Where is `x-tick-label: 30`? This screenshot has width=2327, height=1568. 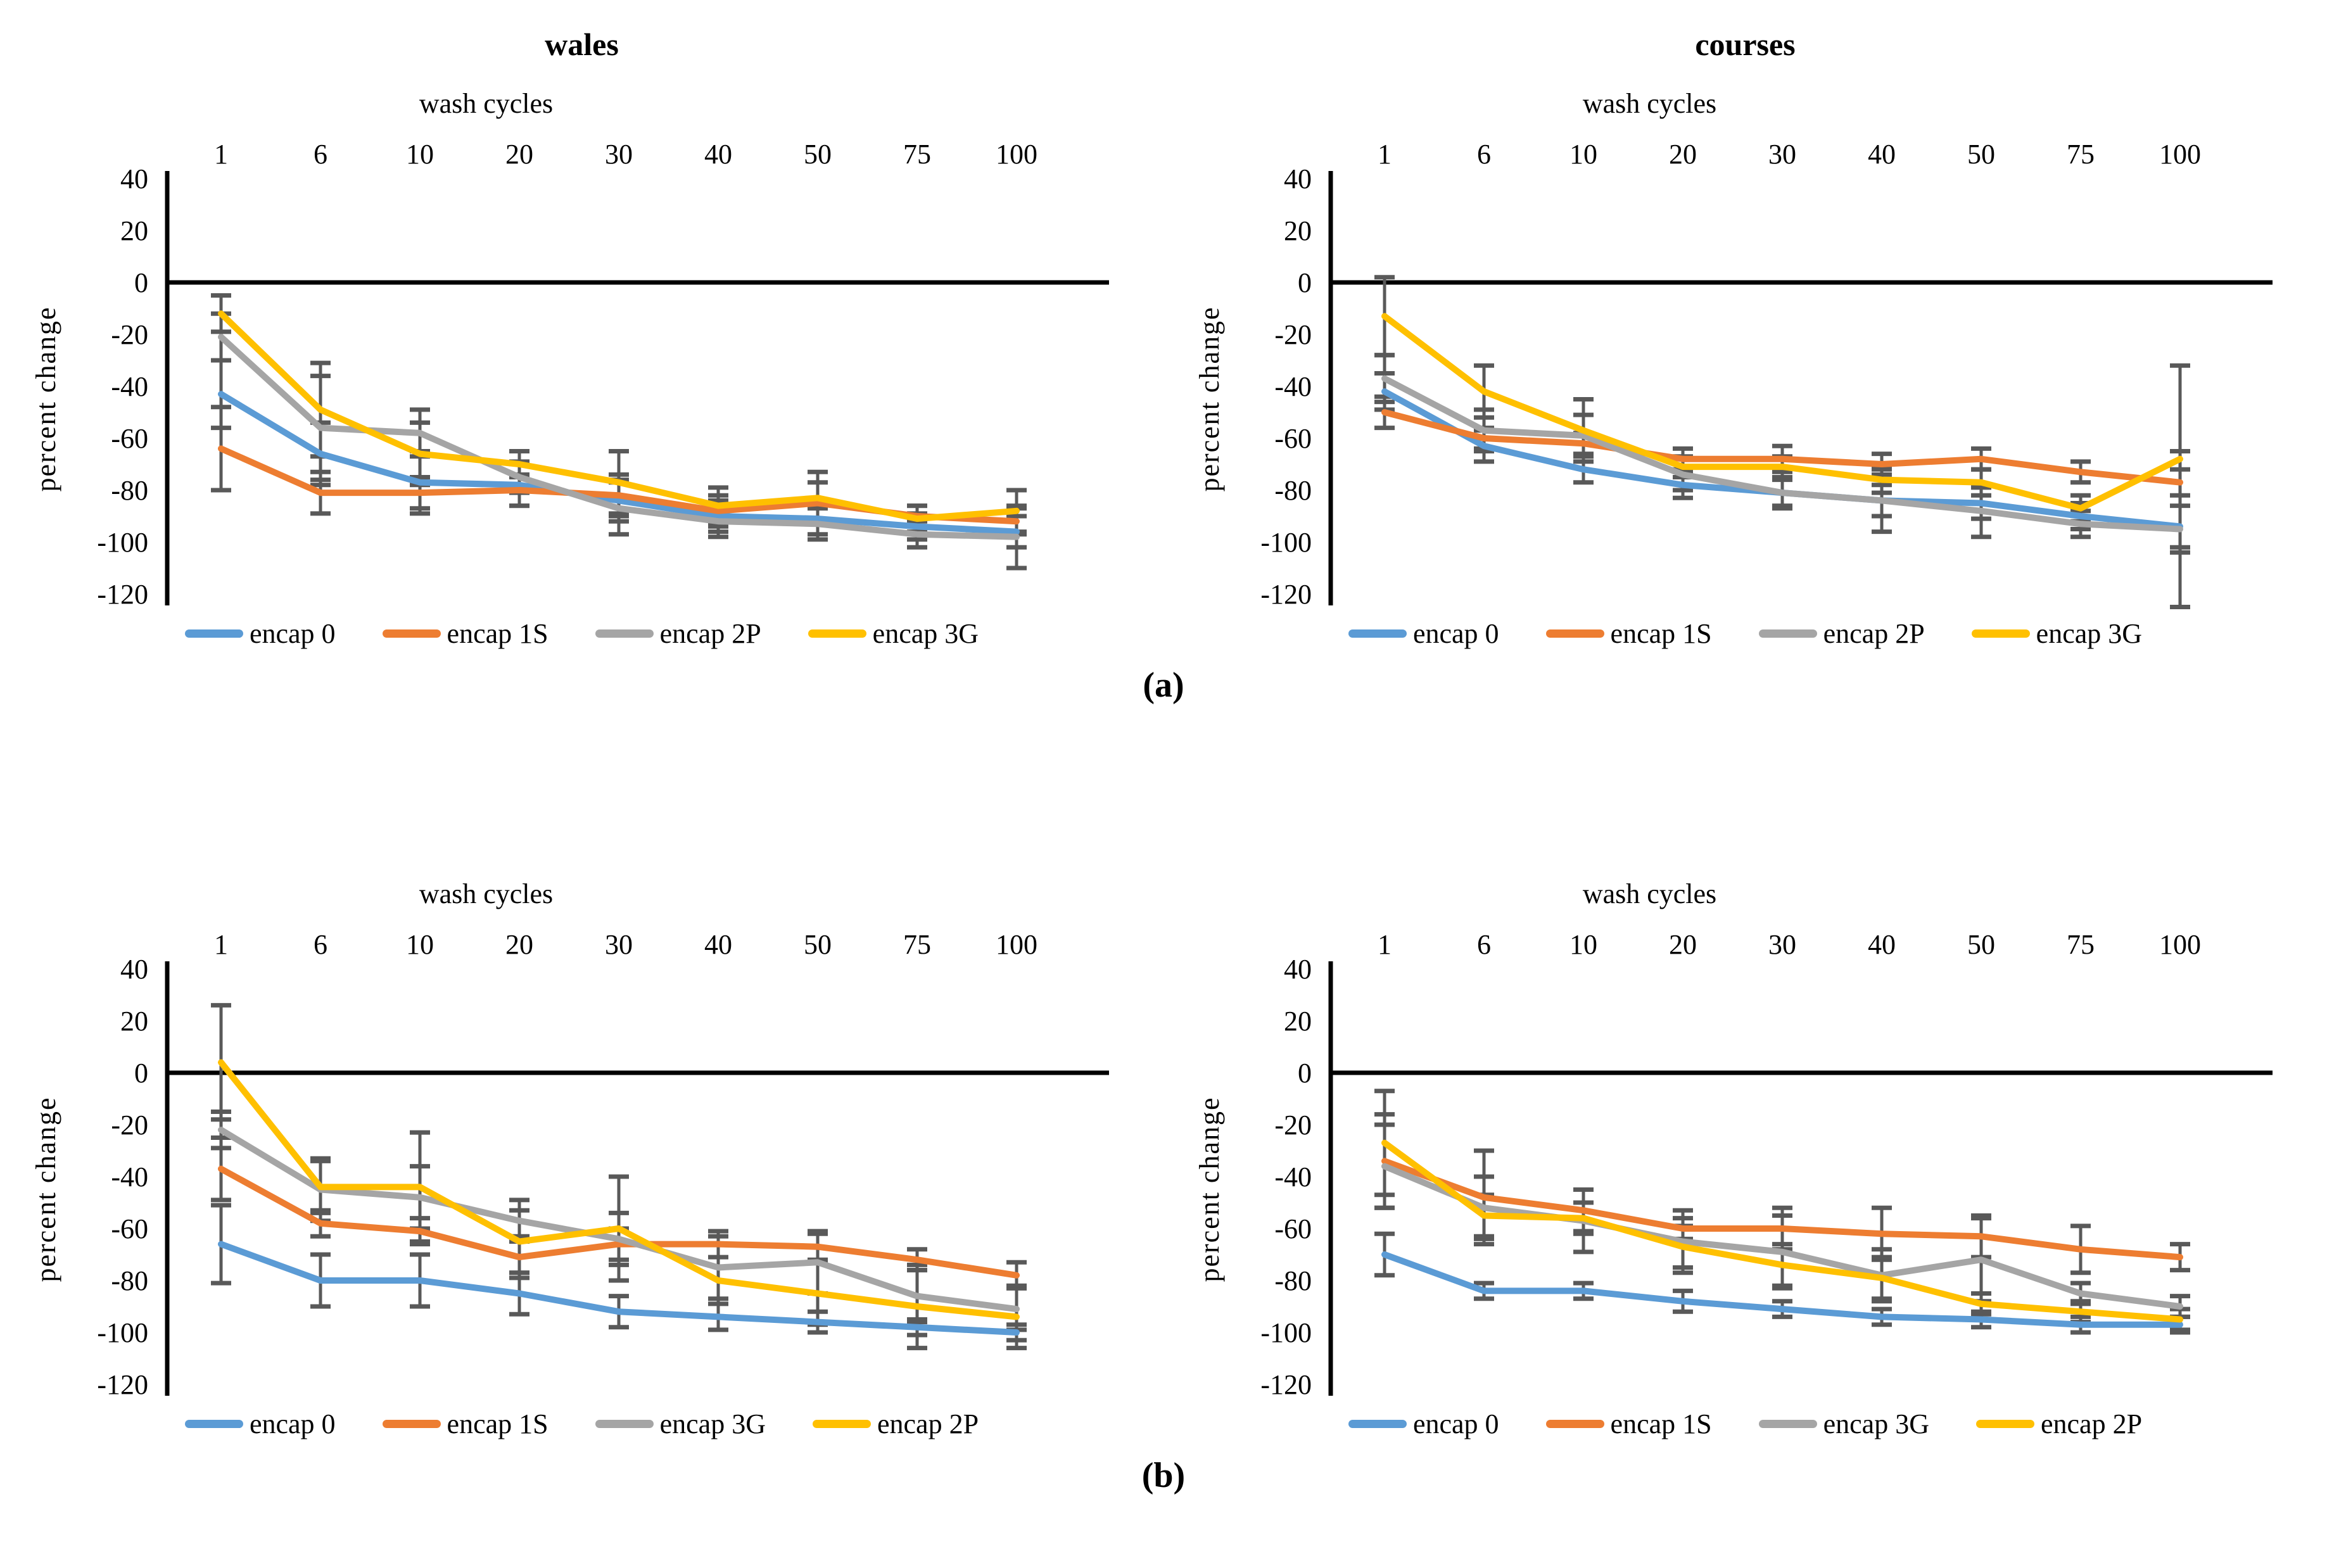
x-tick-label: 30 is located at coordinates (1782, 154).